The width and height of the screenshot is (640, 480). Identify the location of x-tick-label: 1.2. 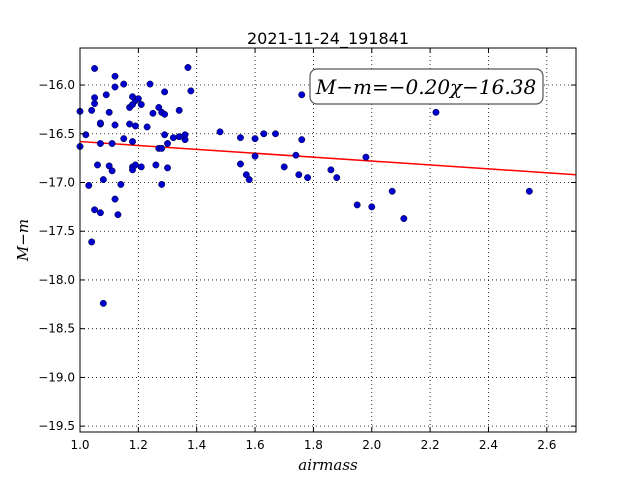
(138, 445).